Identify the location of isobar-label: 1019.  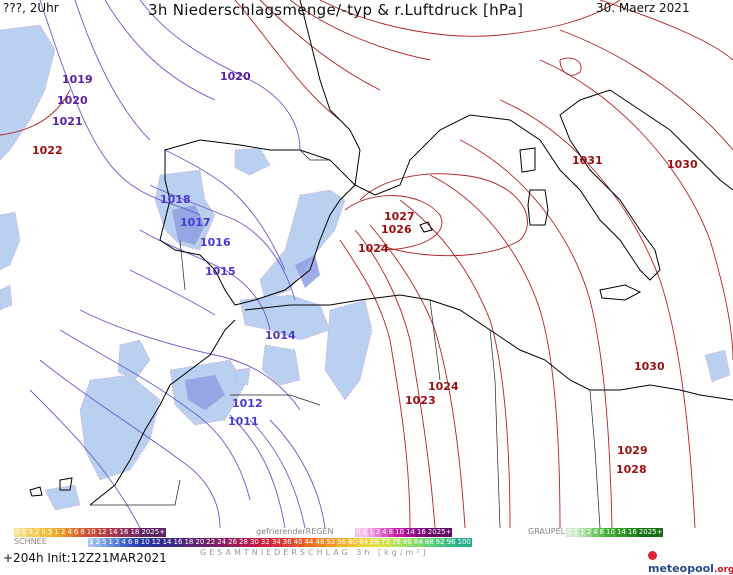
(77, 79).